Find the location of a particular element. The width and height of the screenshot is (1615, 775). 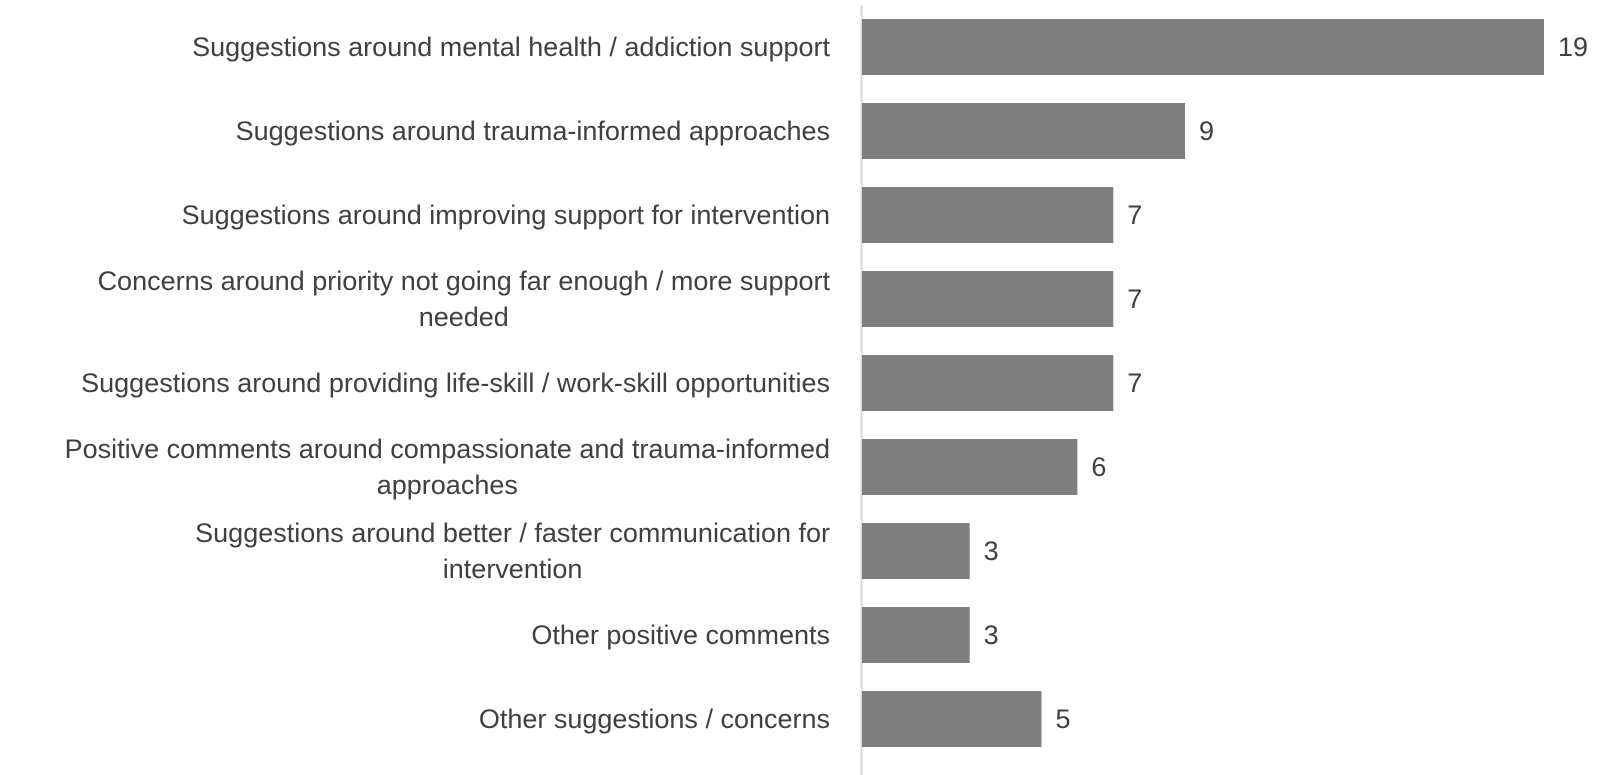

data-label-5: 6 is located at coordinates (1098, 467).